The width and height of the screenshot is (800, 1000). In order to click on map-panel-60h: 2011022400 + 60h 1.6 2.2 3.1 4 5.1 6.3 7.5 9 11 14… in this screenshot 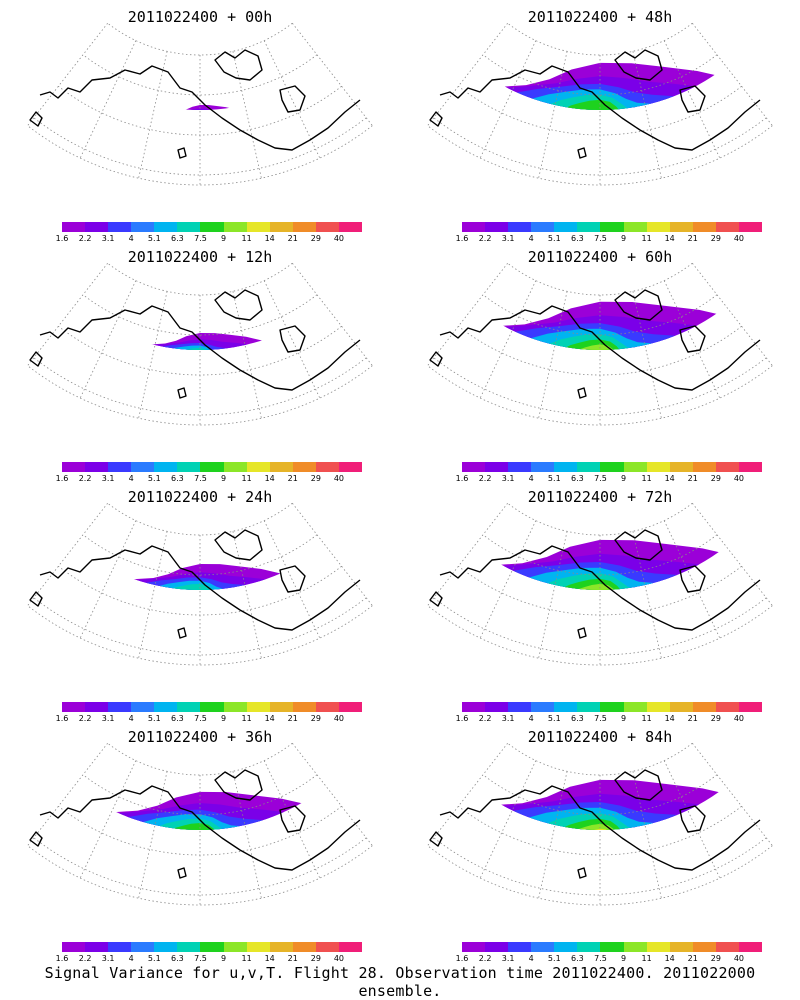, I will do `click(600, 362)`.